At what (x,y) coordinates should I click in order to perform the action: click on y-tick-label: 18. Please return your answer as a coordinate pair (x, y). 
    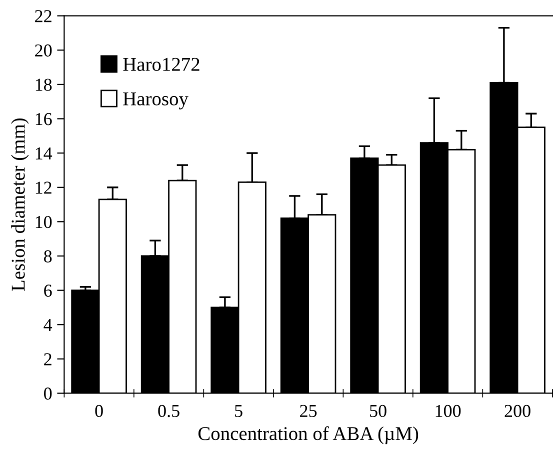
    Looking at the image, I should click on (44, 84).